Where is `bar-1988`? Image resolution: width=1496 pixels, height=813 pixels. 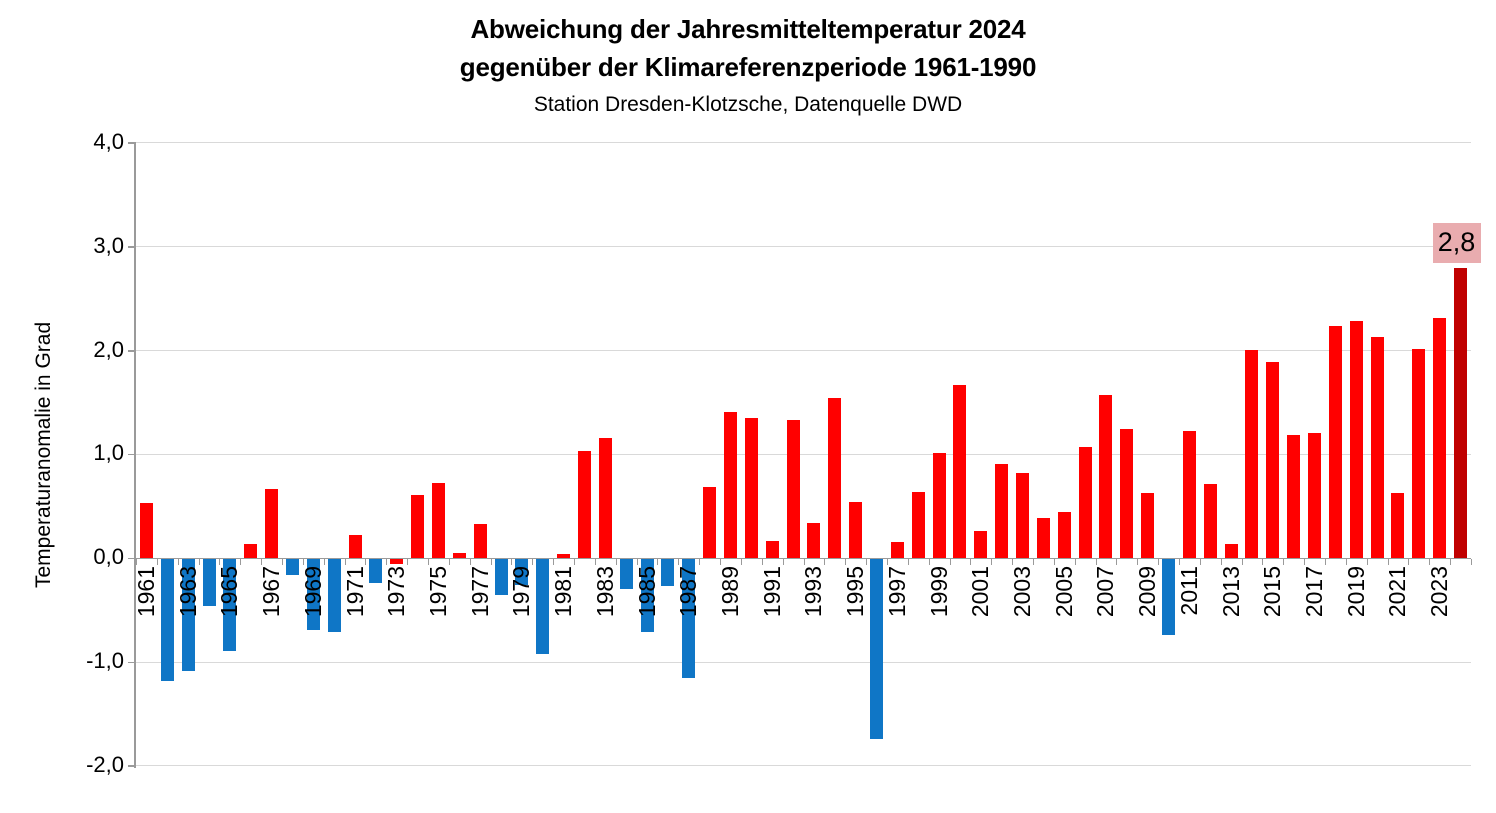
bar-1988 is located at coordinates (710, 522).